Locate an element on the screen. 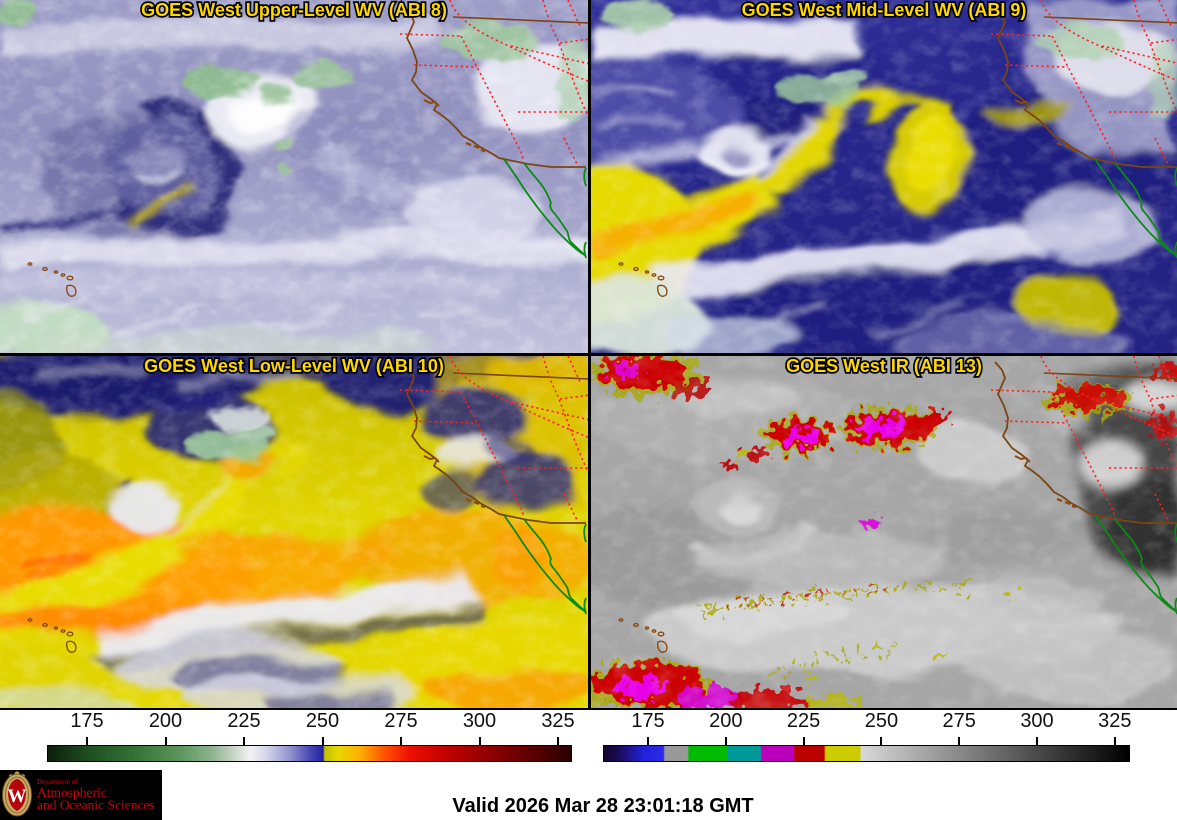  svg-text: and Oceanic Sciences is located at coordinates (96, 805).